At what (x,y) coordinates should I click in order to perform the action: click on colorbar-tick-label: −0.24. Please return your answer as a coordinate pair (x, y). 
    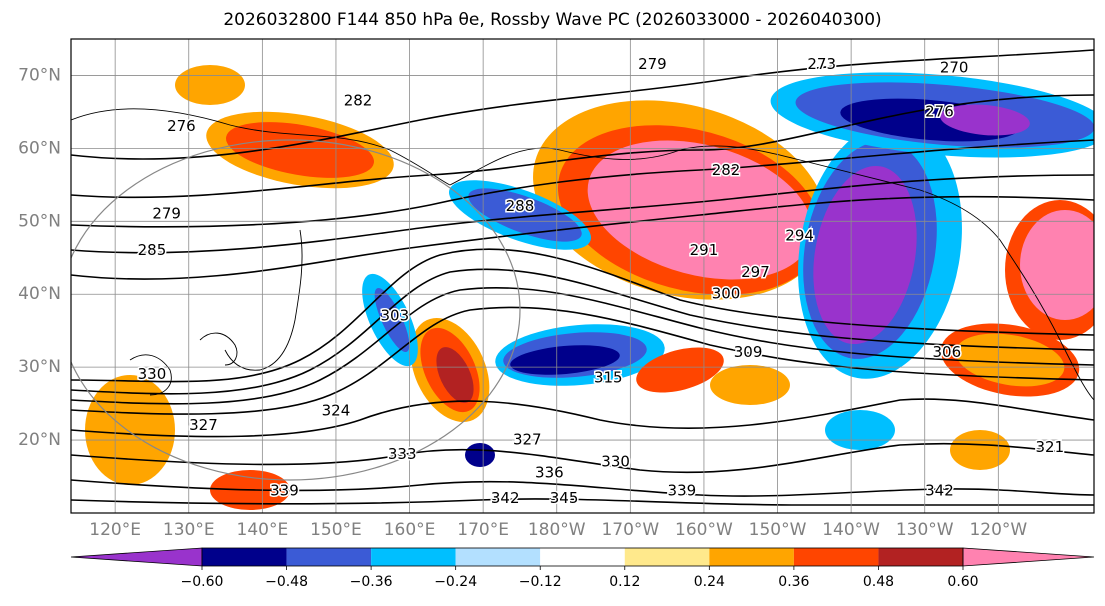
    Looking at the image, I should click on (455, 582).